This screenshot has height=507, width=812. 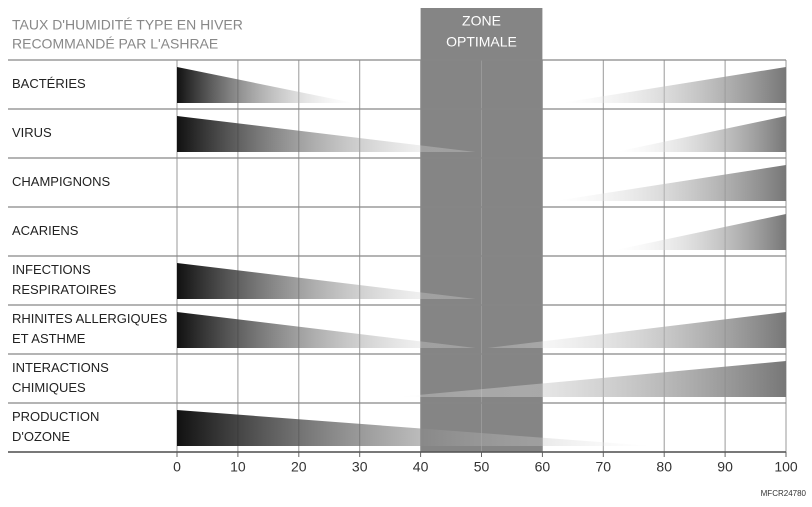 What do you see at coordinates (784, 493) in the screenshot?
I see `credit: MFCR24780` at bounding box center [784, 493].